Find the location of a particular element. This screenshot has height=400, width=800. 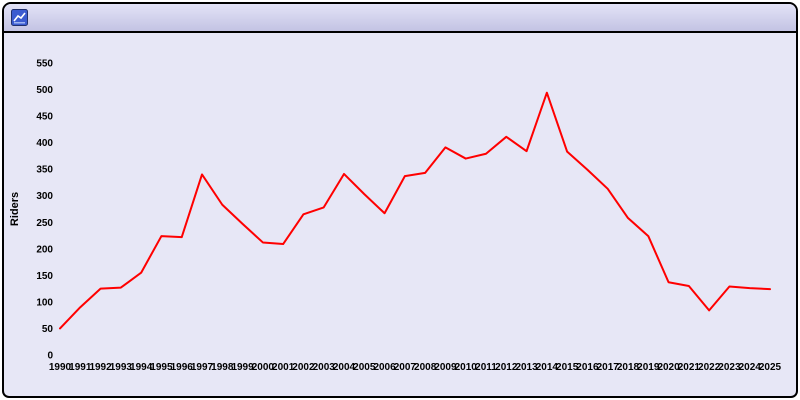

svg-text: 100 is located at coordinates (44, 302).